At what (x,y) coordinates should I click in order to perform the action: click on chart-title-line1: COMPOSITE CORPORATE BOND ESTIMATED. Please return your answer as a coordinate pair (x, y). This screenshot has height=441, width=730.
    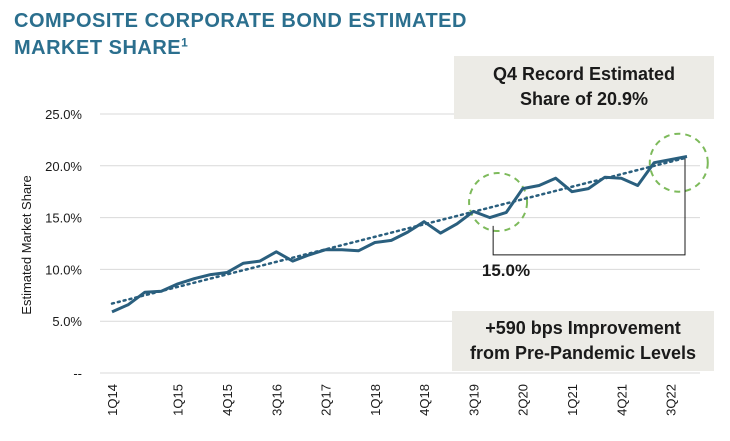
    Looking at the image, I should click on (240, 21).